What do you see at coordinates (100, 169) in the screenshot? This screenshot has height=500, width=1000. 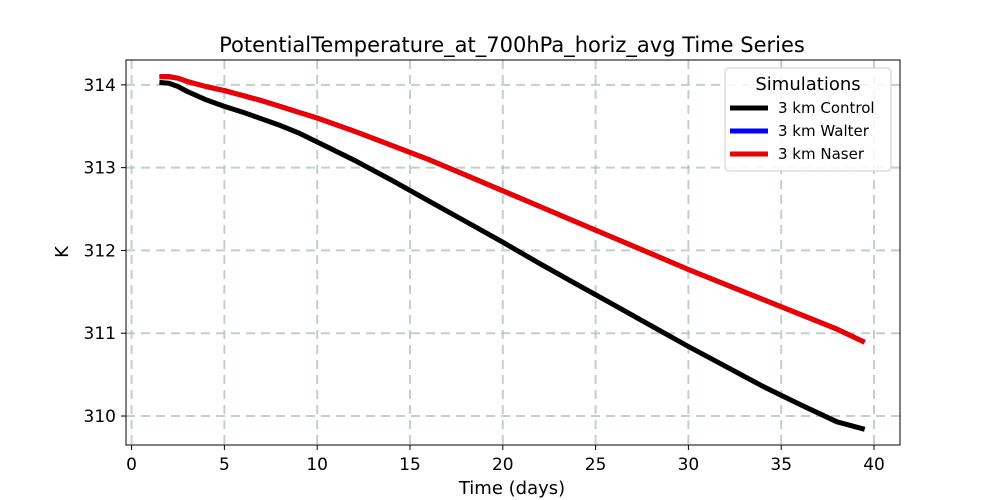 I see `y-tick-label: 313` at bounding box center [100, 169].